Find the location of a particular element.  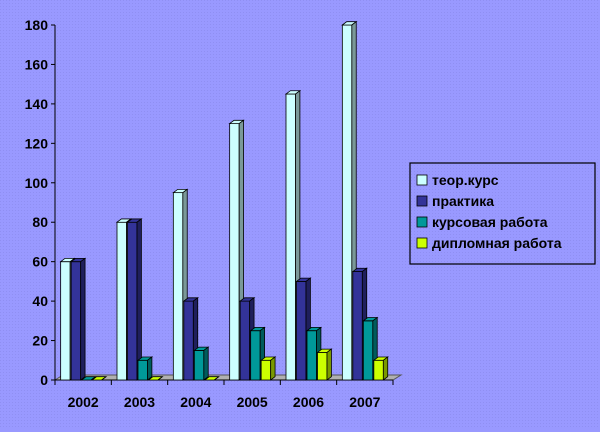

x-tick-label: 2005 is located at coordinates (252, 402).